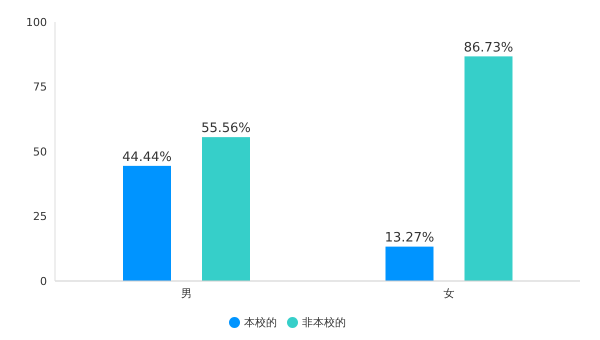 Image resolution: width=600 pixels, height=340 pixels. I want to click on x-tick-label: 男, so click(186, 293).